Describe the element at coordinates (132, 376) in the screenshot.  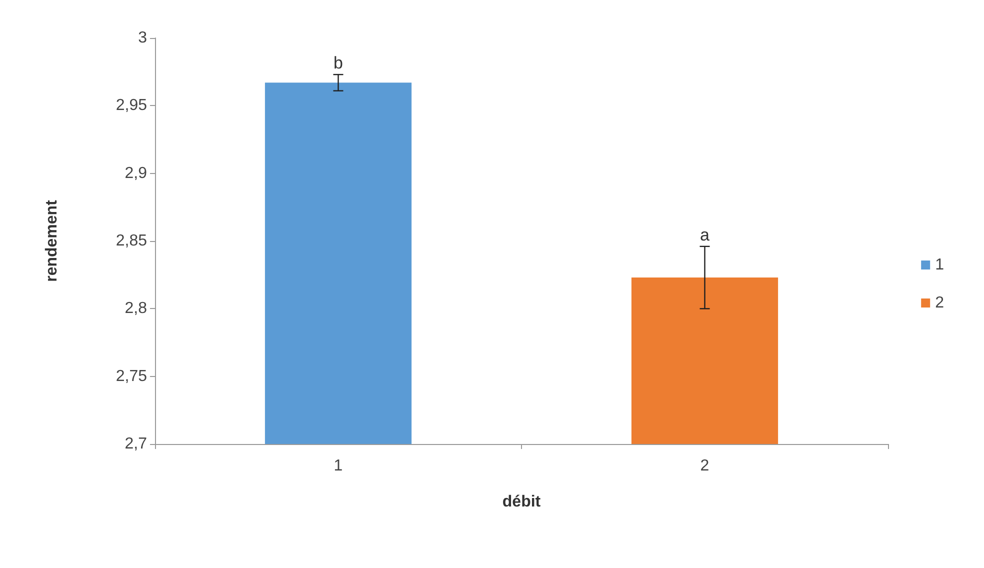
I see `y-tick-label: 2,75` at that location.